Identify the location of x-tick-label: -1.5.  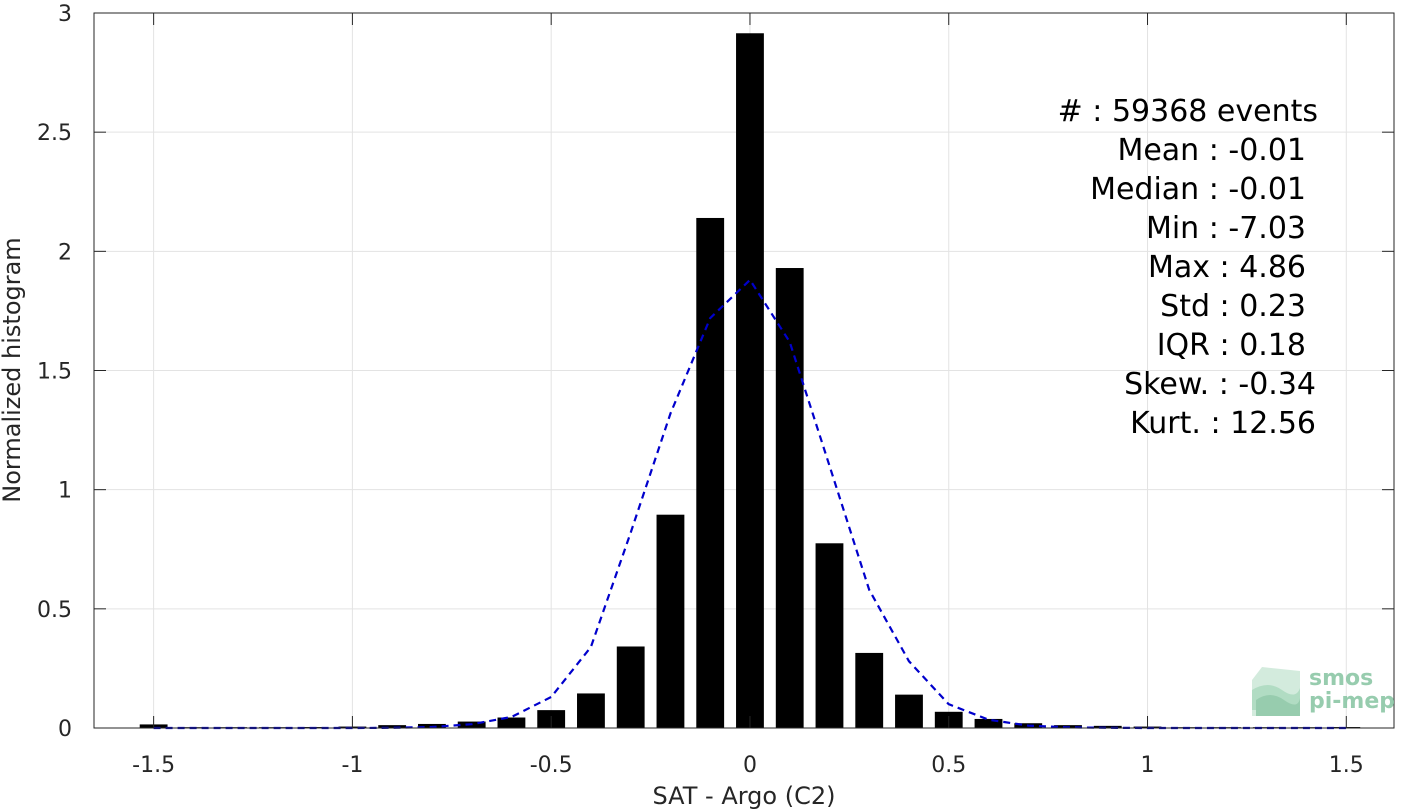
(153, 765).